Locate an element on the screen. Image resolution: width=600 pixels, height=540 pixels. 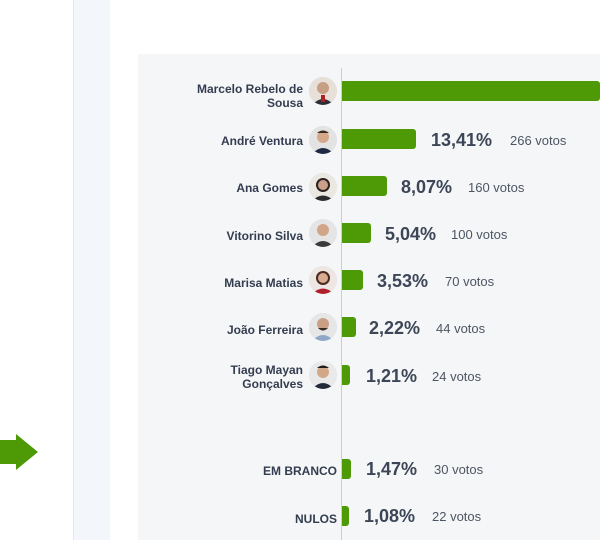
vote-percent: 1,21% is located at coordinates (392, 376).